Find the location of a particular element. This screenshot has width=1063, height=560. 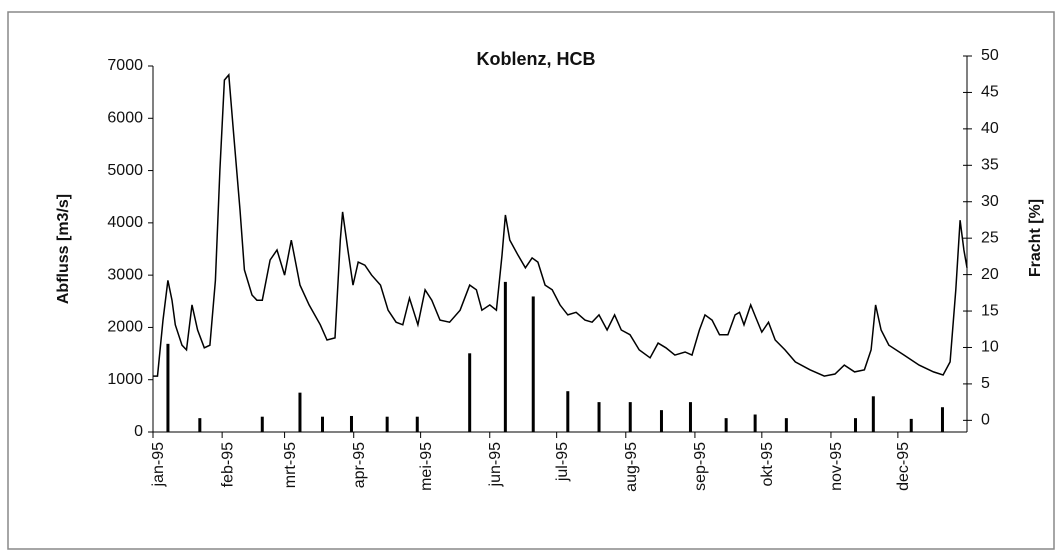

y-tick-label: 2000 is located at coordinates (125, 327).